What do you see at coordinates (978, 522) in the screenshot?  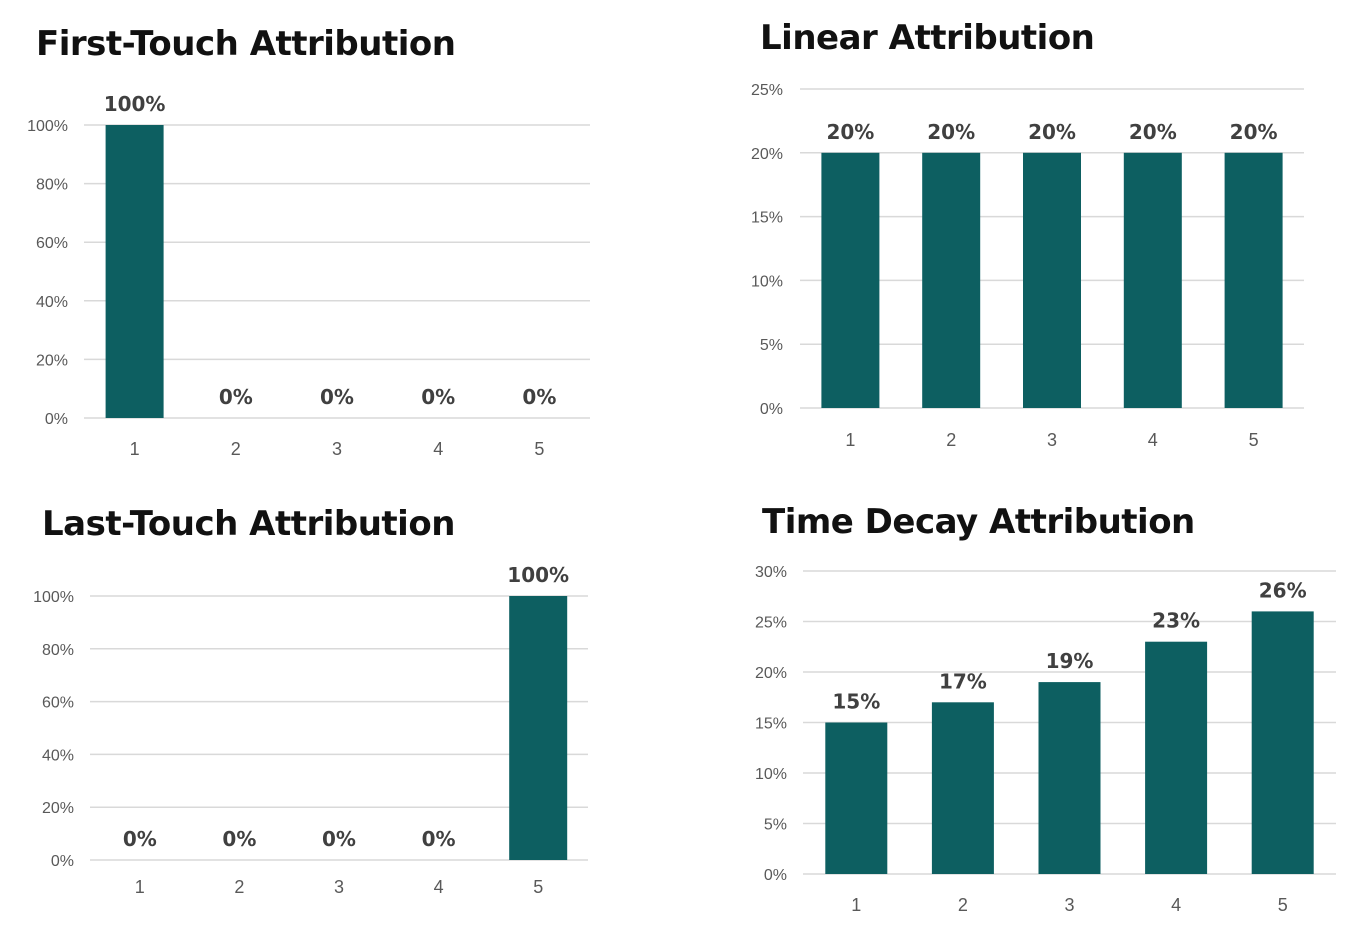 I see `chart-title: Time Decay Attribution` at bounding box center [978, 522].